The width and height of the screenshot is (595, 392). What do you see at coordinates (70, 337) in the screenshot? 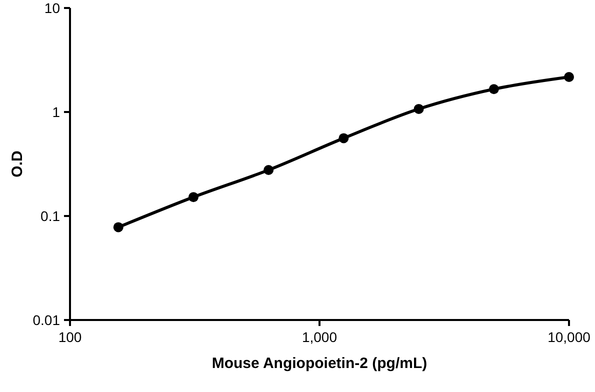
I see `x-tick-label: 100` at bounding box center [70, 337].